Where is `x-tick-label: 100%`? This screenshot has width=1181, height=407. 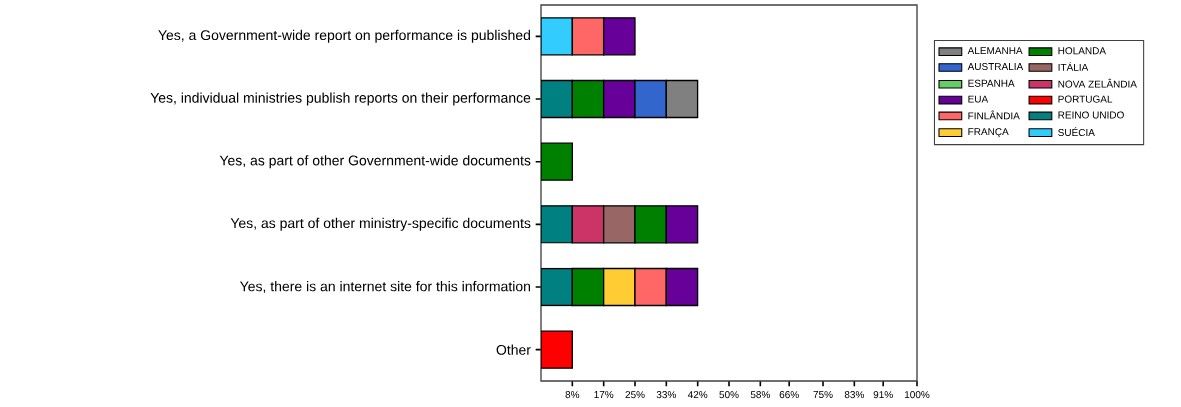 x-tick-label: 100% is located at coordinates (917, 395).